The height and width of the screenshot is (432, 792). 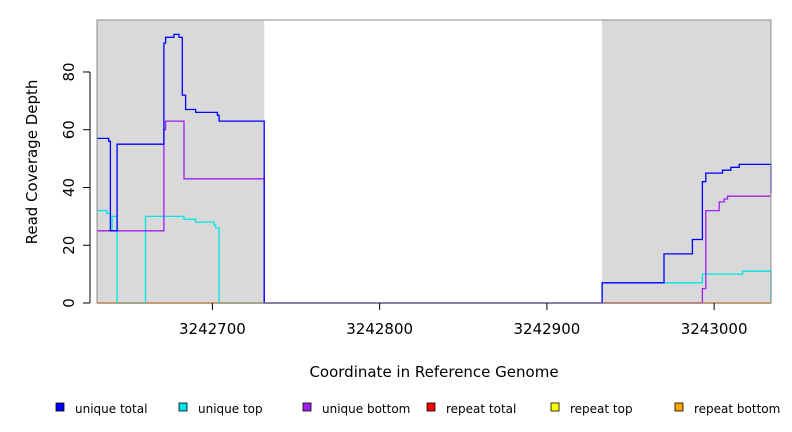 I want to click on x-tick-label: 3242700, so click(x=212, y=329).